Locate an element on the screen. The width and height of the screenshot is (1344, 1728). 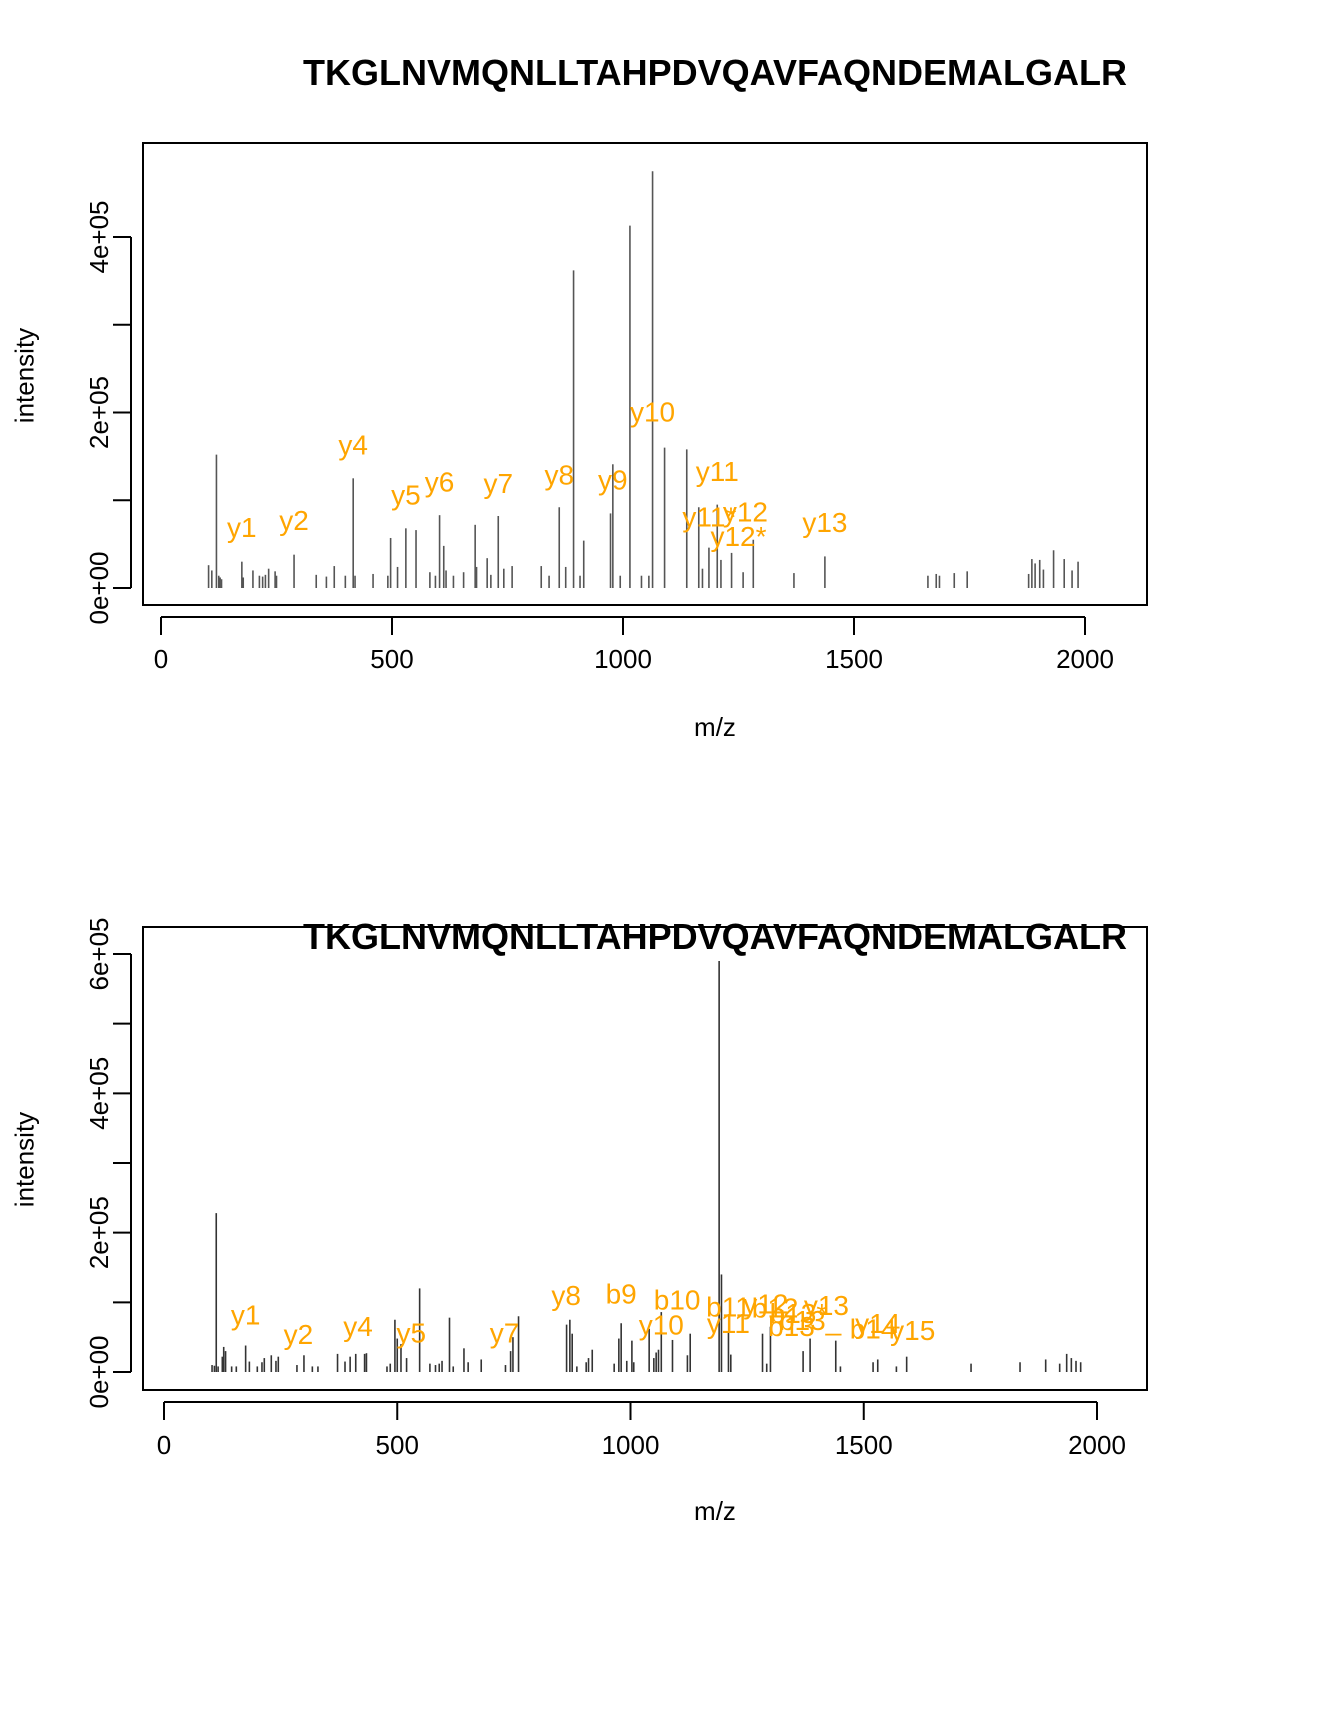
ion-annotation: b11 is located at coordinates (728, 1306).